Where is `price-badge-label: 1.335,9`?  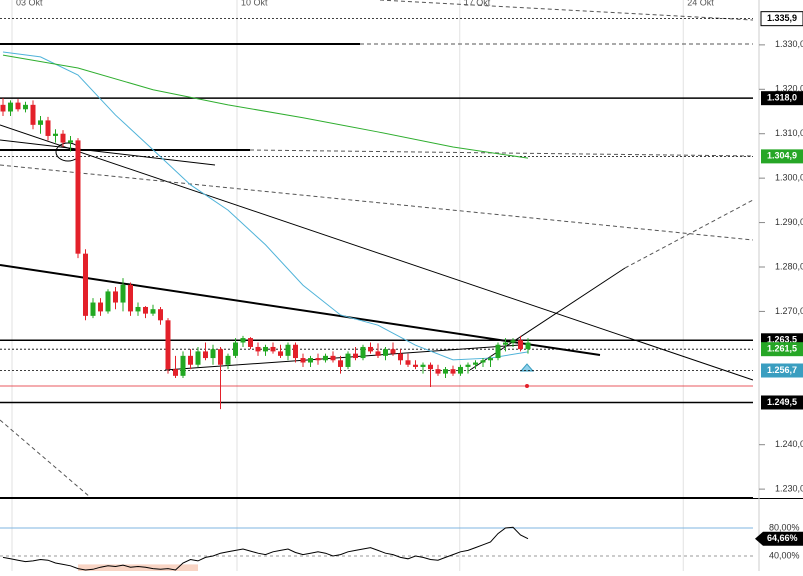 price-badge-label: 1.335,9 is located at coordinates (782, 18).